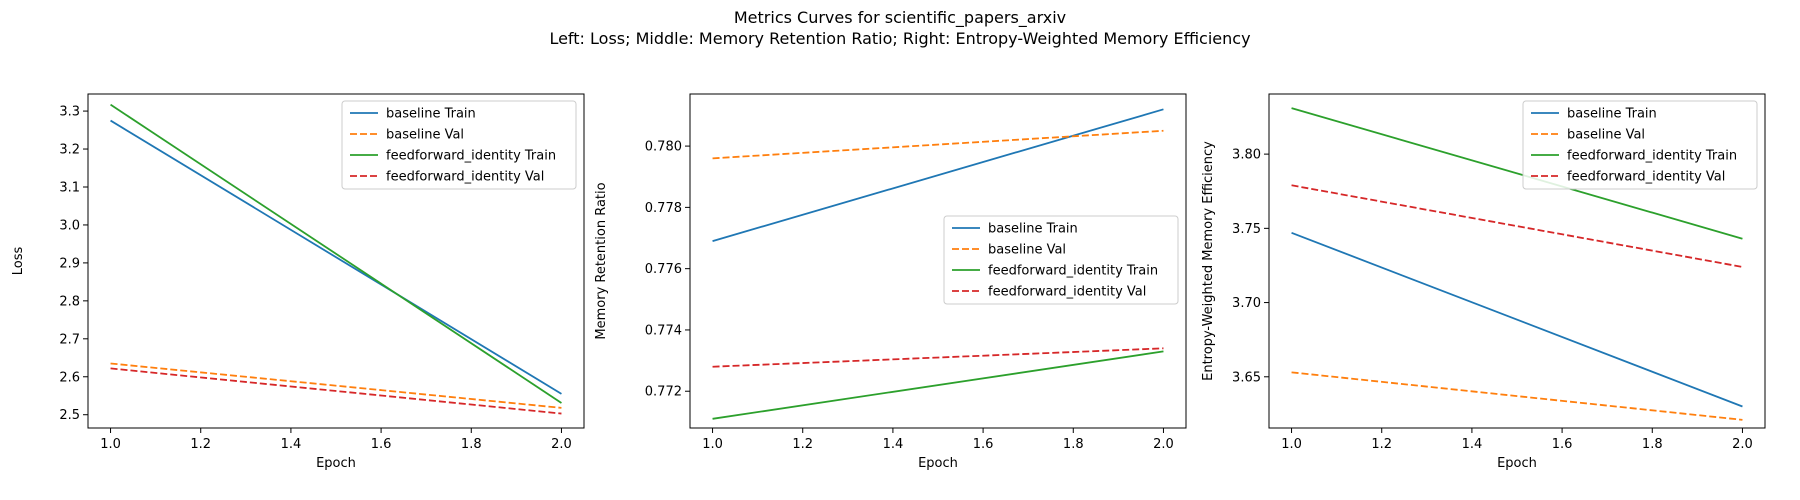  I want to click on y-tick-label: 0.776, so click(663, 269).